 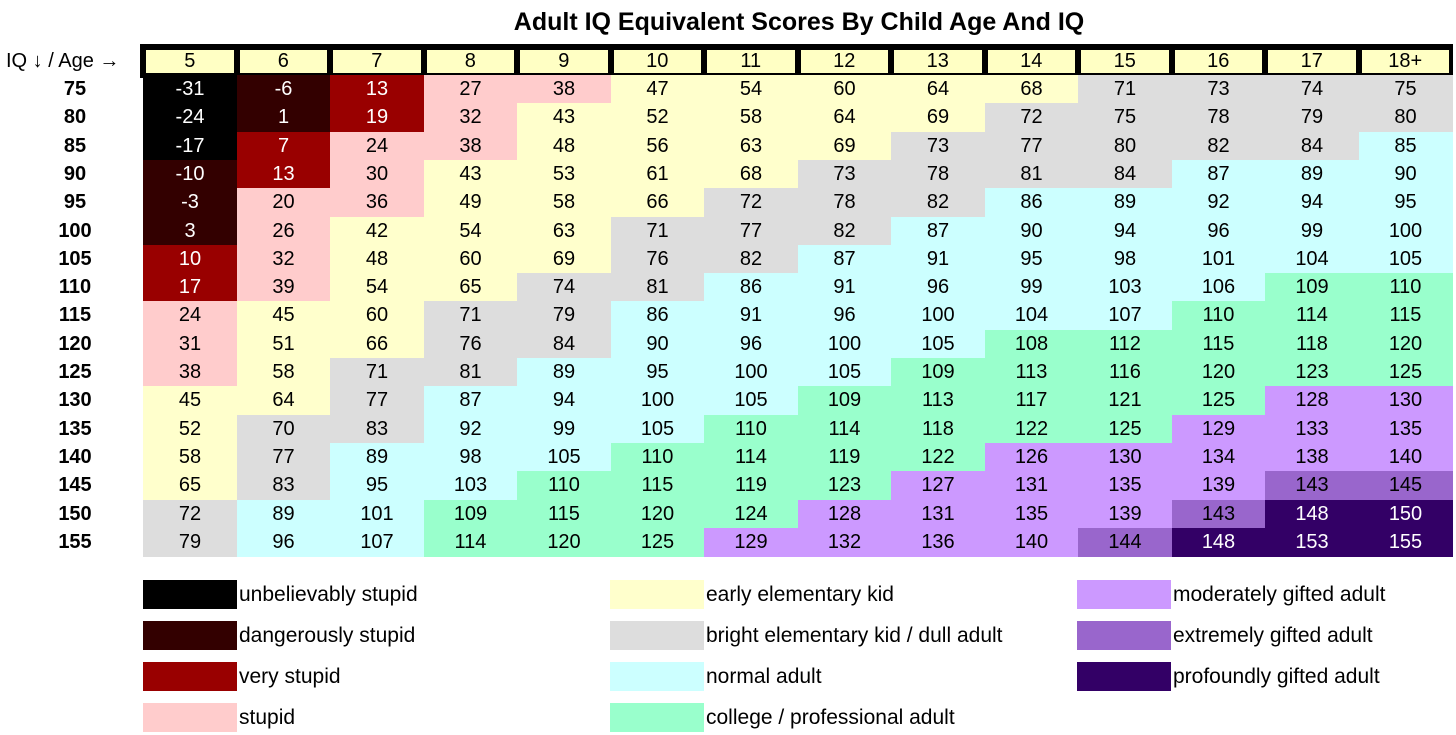 I want to click on iq-row-label-6: 105, so click(x=75, y=258).